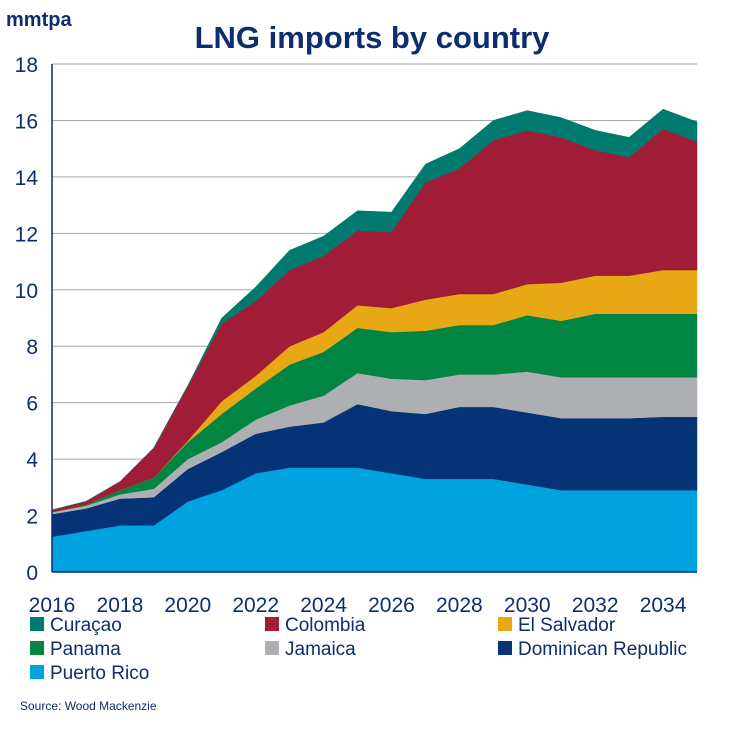 This screenshot has width=743, height=733. I want to click on x-tick-label: 2032, so click(595, 605).